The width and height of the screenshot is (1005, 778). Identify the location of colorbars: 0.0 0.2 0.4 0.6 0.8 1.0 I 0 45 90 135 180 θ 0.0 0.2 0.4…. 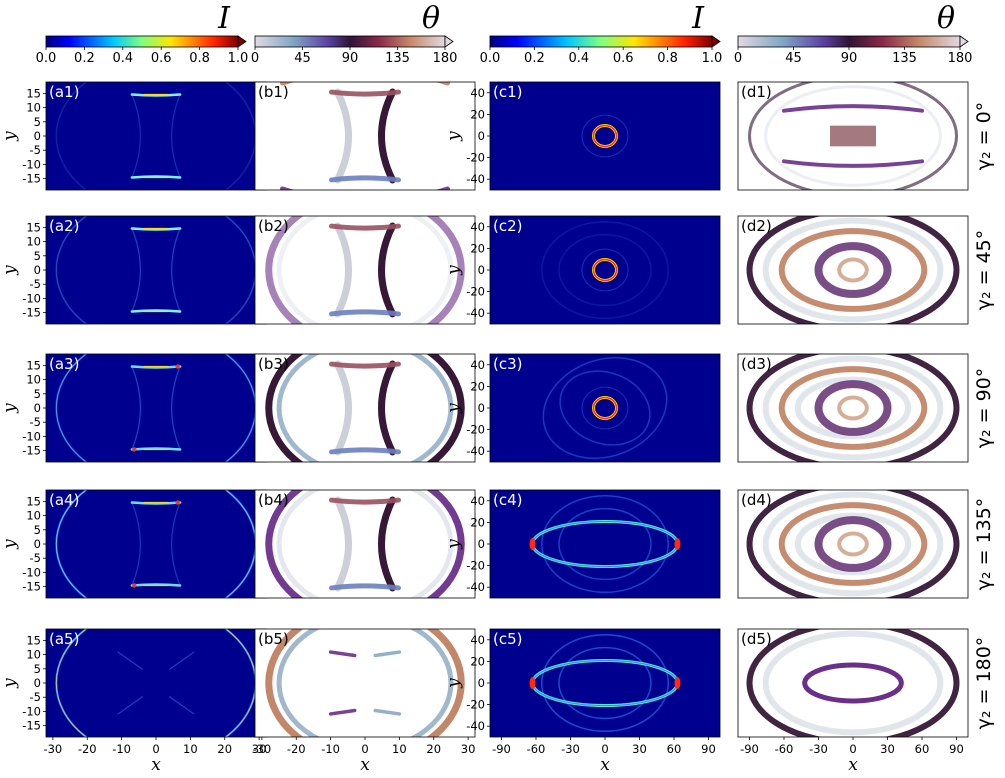
(504, 33).